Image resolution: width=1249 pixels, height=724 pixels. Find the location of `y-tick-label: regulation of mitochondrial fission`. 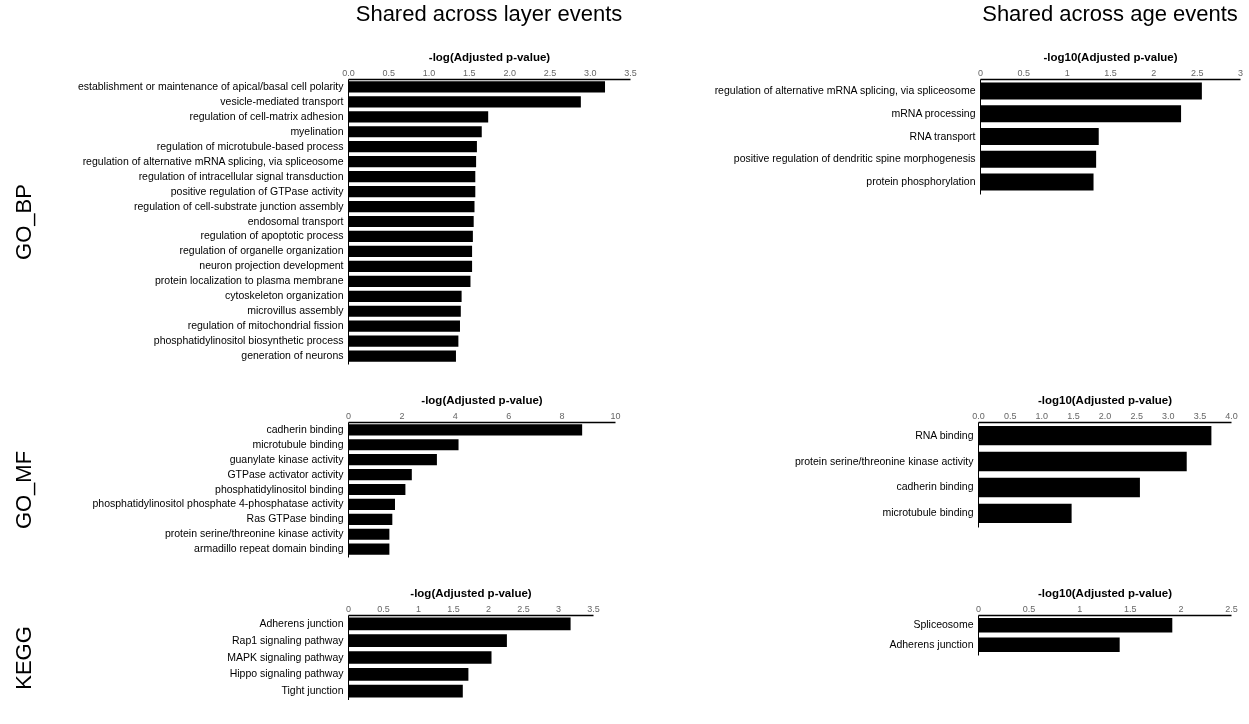

y-tick-label: regulation of mitochondrial fission is located at coordinates (265, 325).